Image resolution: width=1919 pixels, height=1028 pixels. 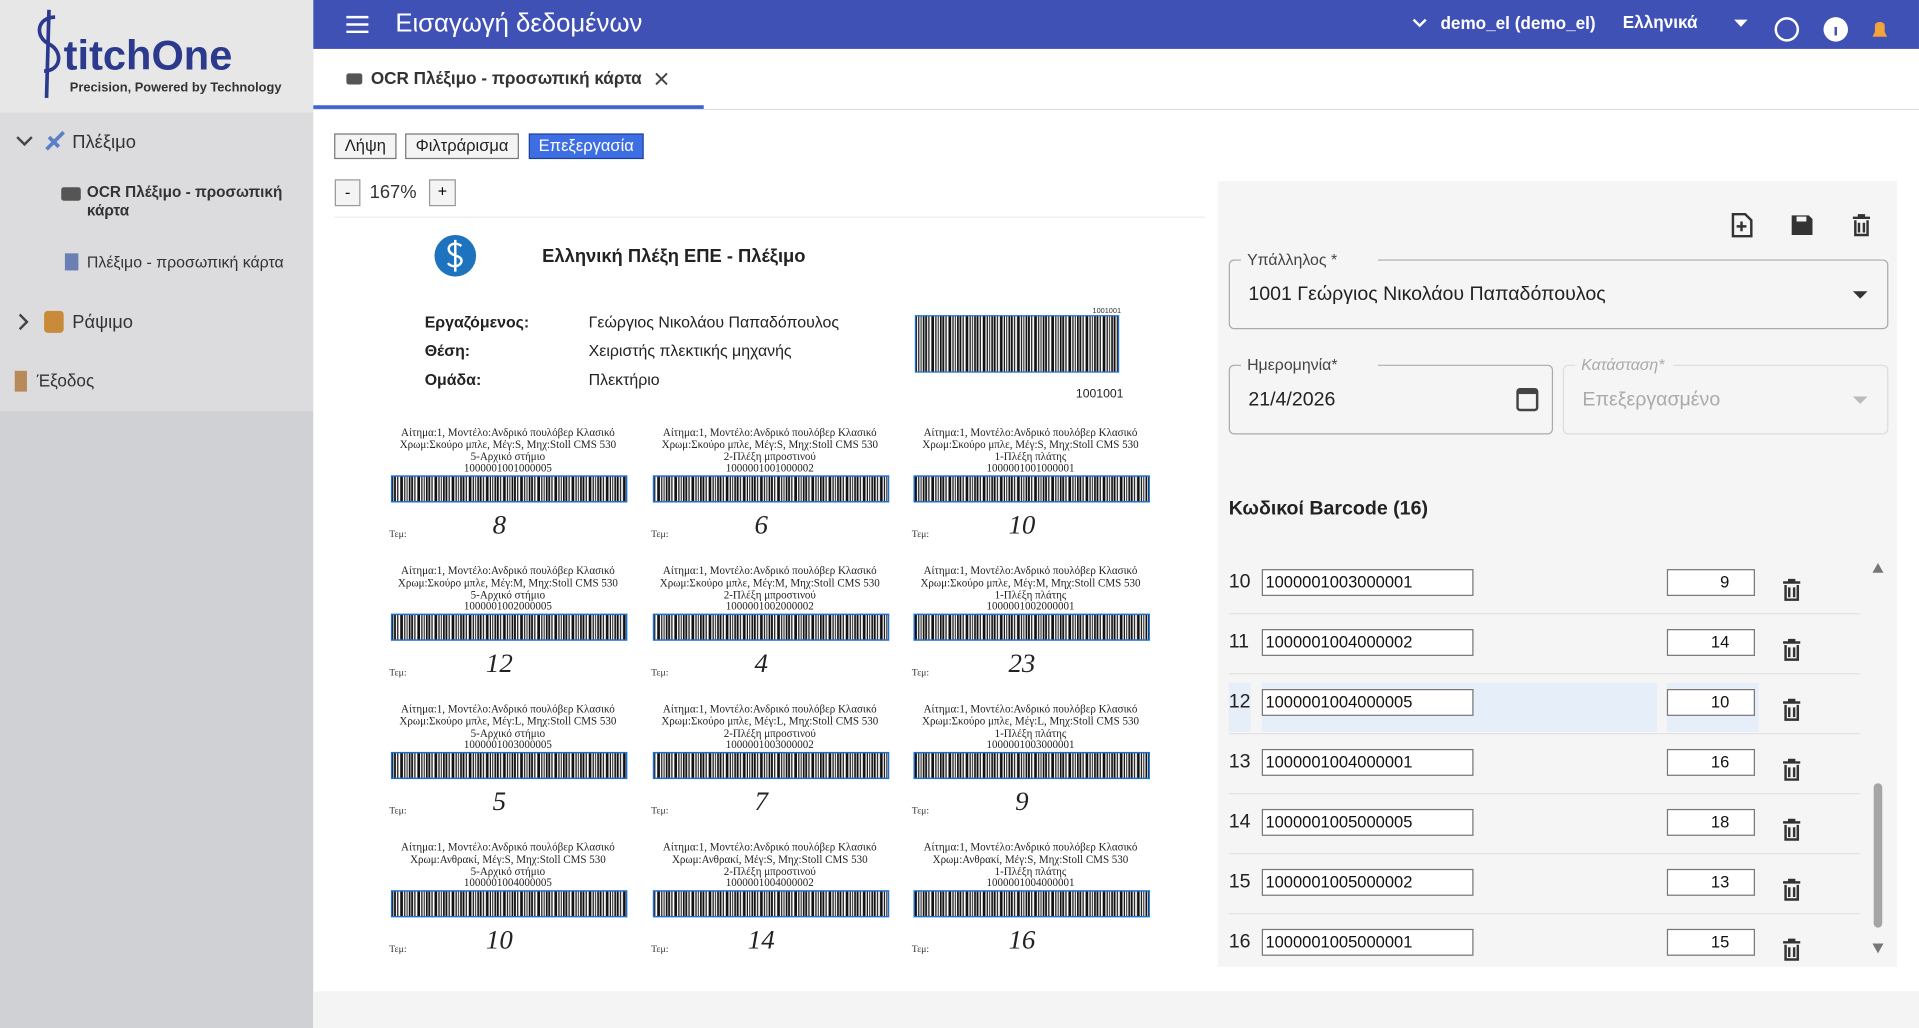 I want to click on code-value: 1000001003000001, so click(x=1338, y=582).